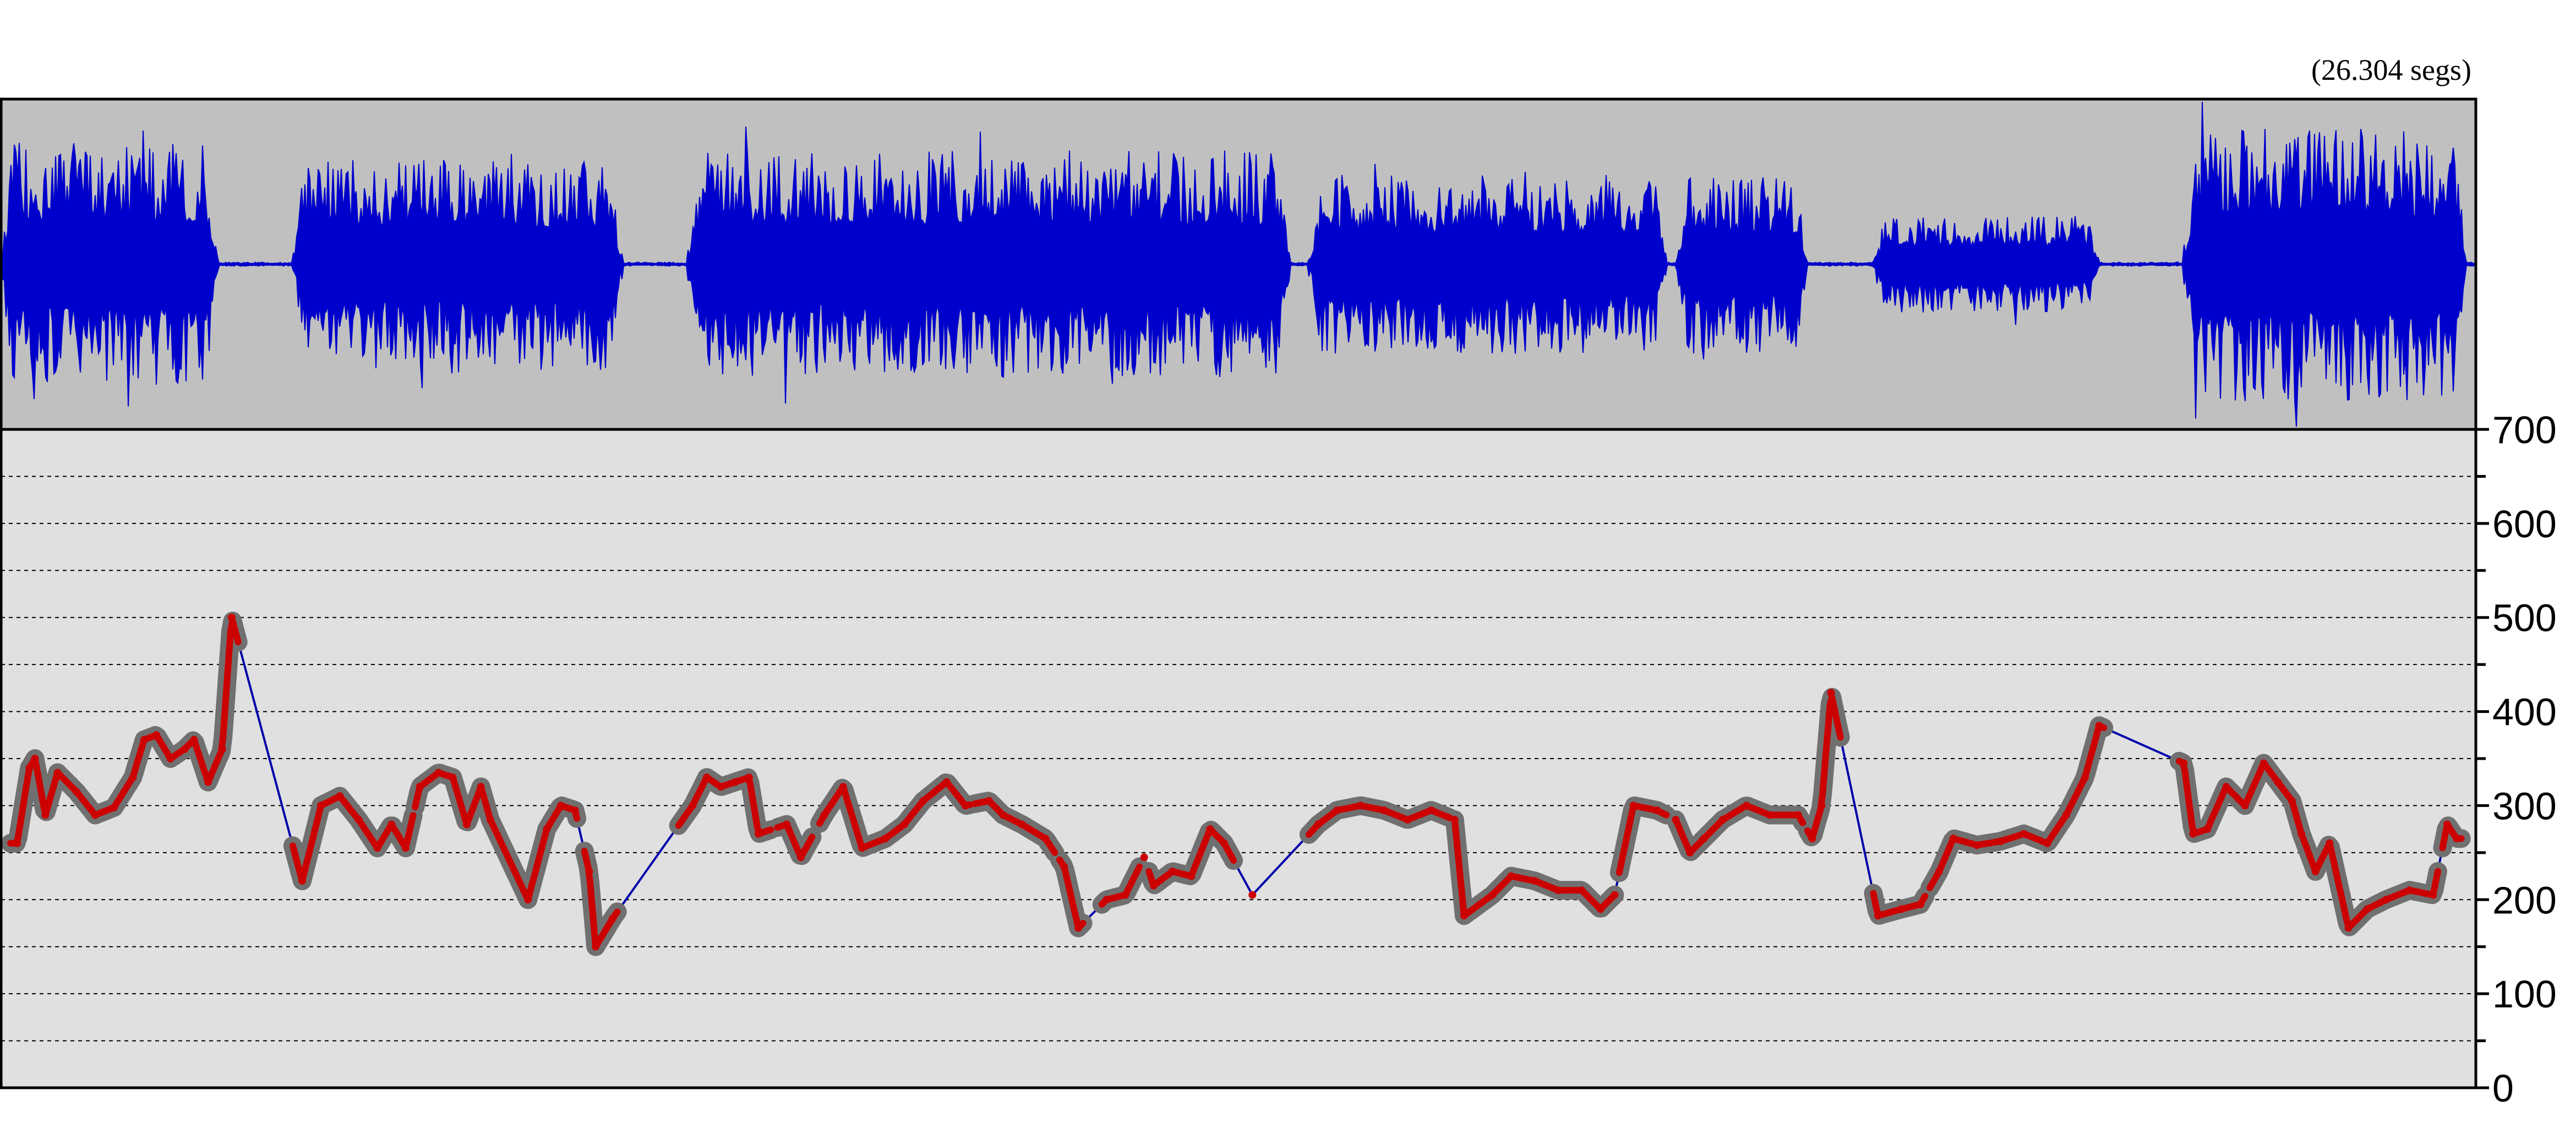 Image resolution: width=2576 pixels, height=1123 pixels. Describe the element at coordinates (2516, 759) in the screenshot. I see `pitch-y-axis: 0 100 200 300 400 500 600 700` at that location.